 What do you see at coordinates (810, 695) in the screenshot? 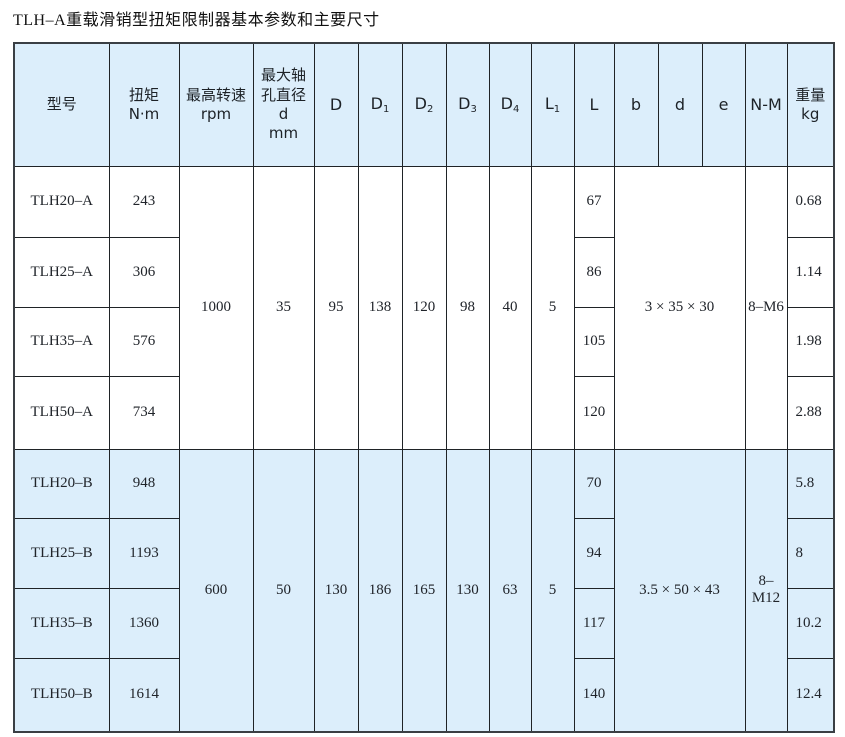
I see `weight-cell: 12.4` at bounding box center [810, 695].